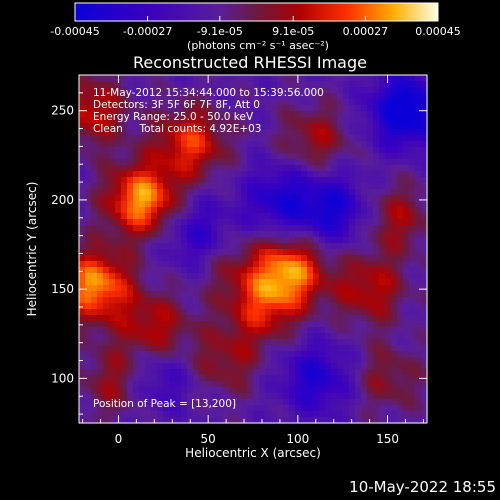 This screenshot has width=500, height=500. Describe the element at coordinates (293, 31) in the screenshot. I see `colorbar-tick-label: 9.1e-05` at that location.